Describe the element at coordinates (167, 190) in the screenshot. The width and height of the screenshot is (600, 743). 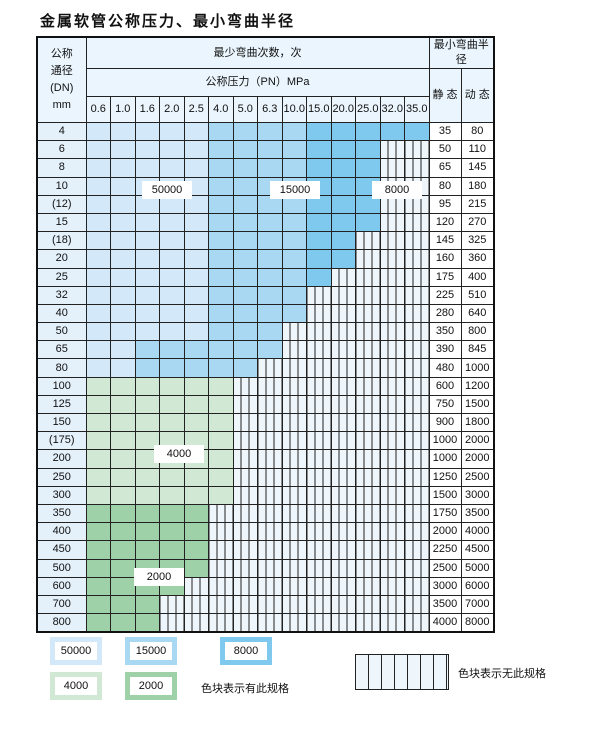
I see `overlay-50000: 50000` at that location.